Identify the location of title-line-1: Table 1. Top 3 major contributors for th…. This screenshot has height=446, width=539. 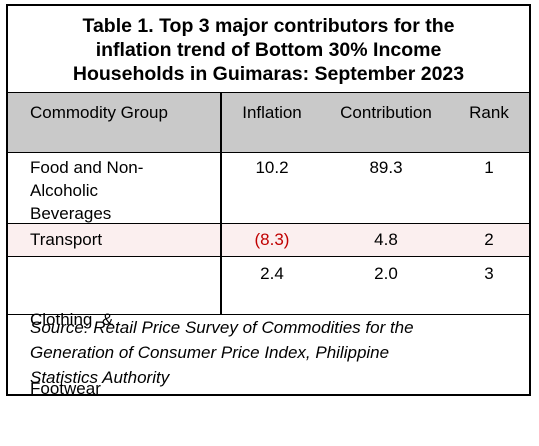
(268, 26).